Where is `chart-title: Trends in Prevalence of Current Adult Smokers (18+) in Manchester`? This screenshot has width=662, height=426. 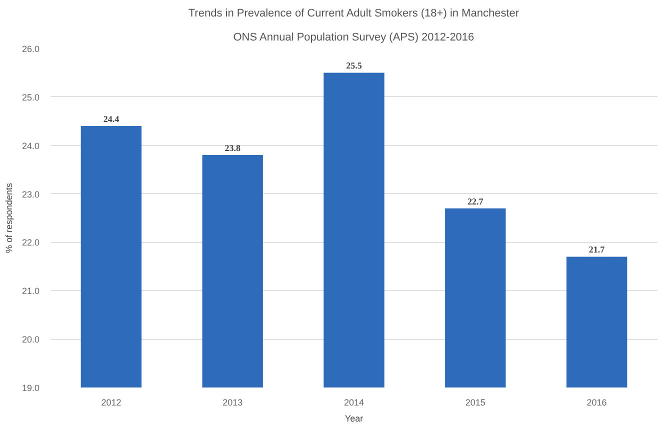 chart-title: Trends in Prevalence of Current Adult Smokers (18+) in Manchester is located at coordinates (354, 14).